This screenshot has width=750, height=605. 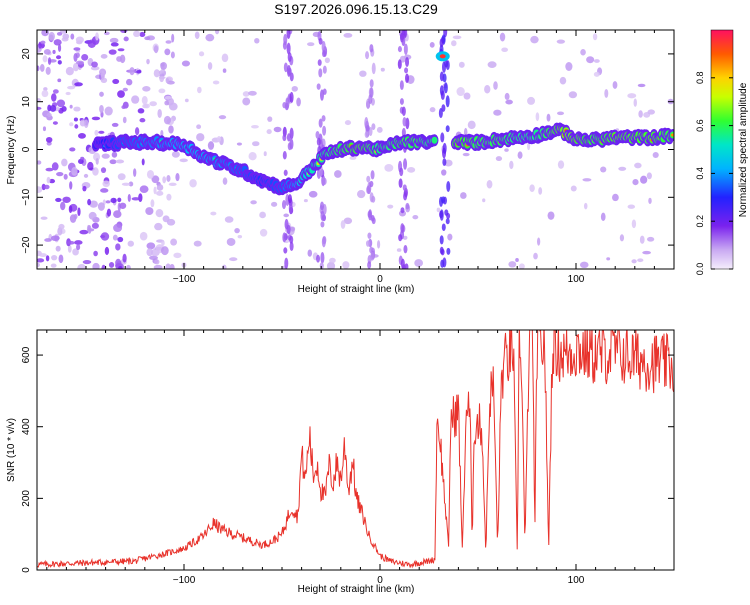 I want to click on colorbar-ticks: 0.0 0.2 0.4 0.6 0.8, so click(x=714, y=173).